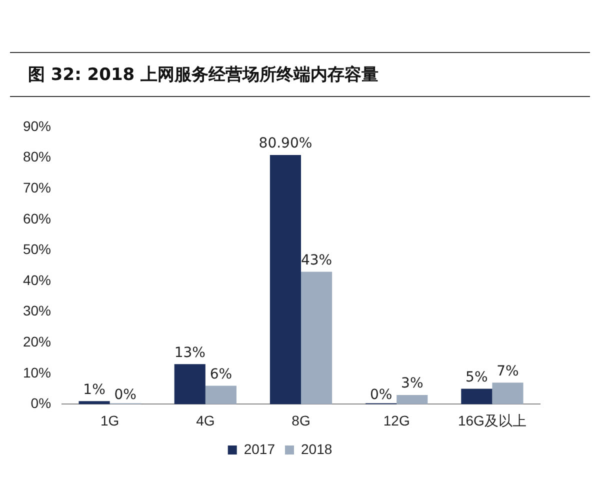  What do you see at coordinates (396, 420) in the screenshot?
I see `x-tick-label: 12G` at bounding box center [396, 420].